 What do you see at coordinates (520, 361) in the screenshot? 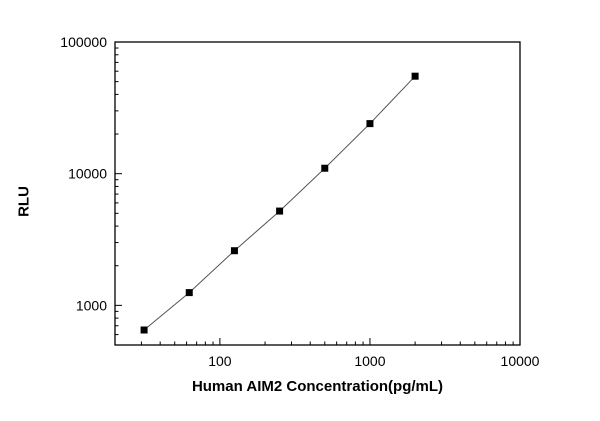
I see `x-tick-label: 10000` at bounding box center [520, 361].